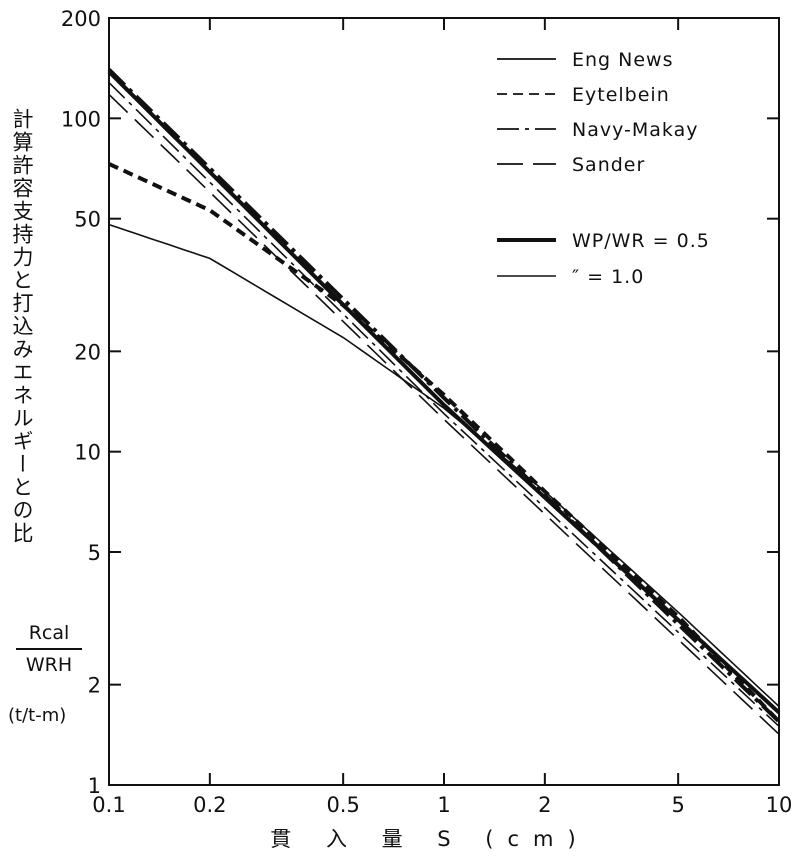  I want to click on legend-label-3: Sander, so click(608, 165).